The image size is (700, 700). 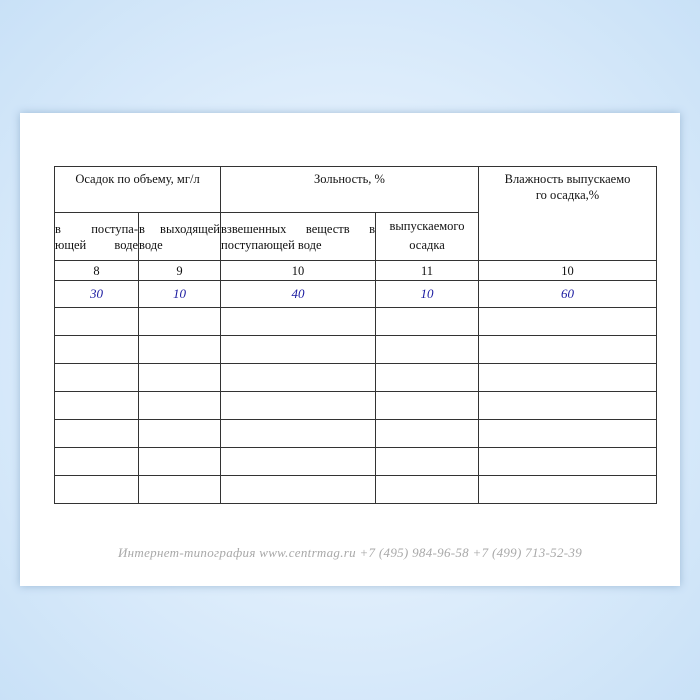 What do you see at coordinates (567, 213) in the screenshot?
I see `header-humidity: Влажность выпускаемо го осадка,%` at bounding box center [567, 213].